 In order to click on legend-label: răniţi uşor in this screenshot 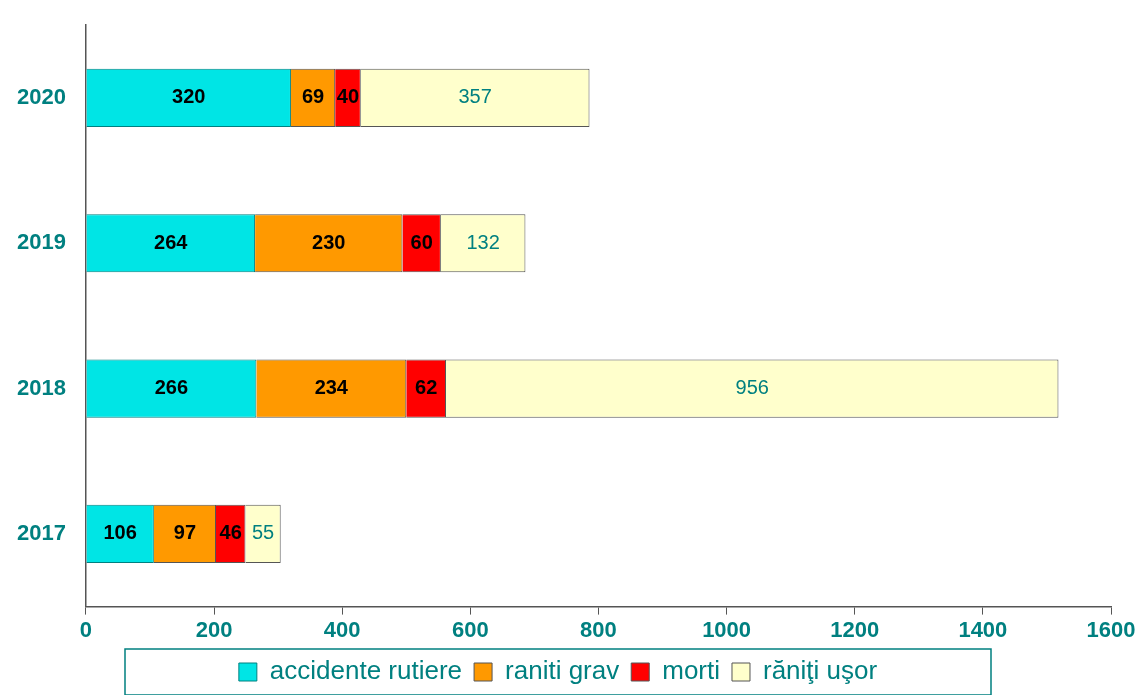, I will do `click(820, 670)`.